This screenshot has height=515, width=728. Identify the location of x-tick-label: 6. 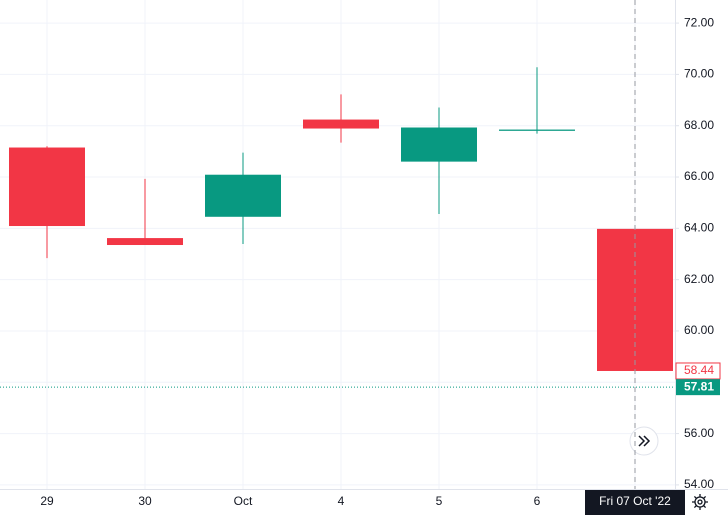
(537, 501).